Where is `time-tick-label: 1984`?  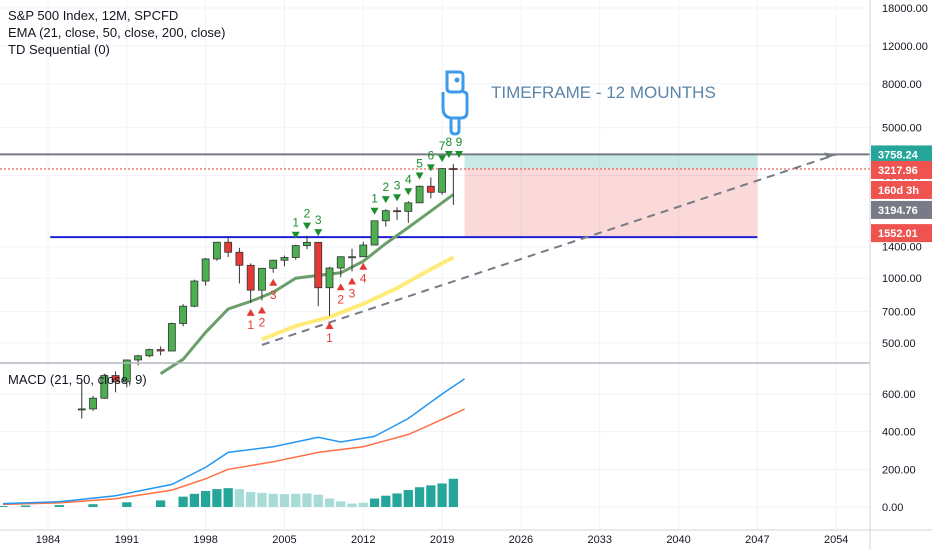 time-tick-label: 1984 is located at coordinates (48, 540).